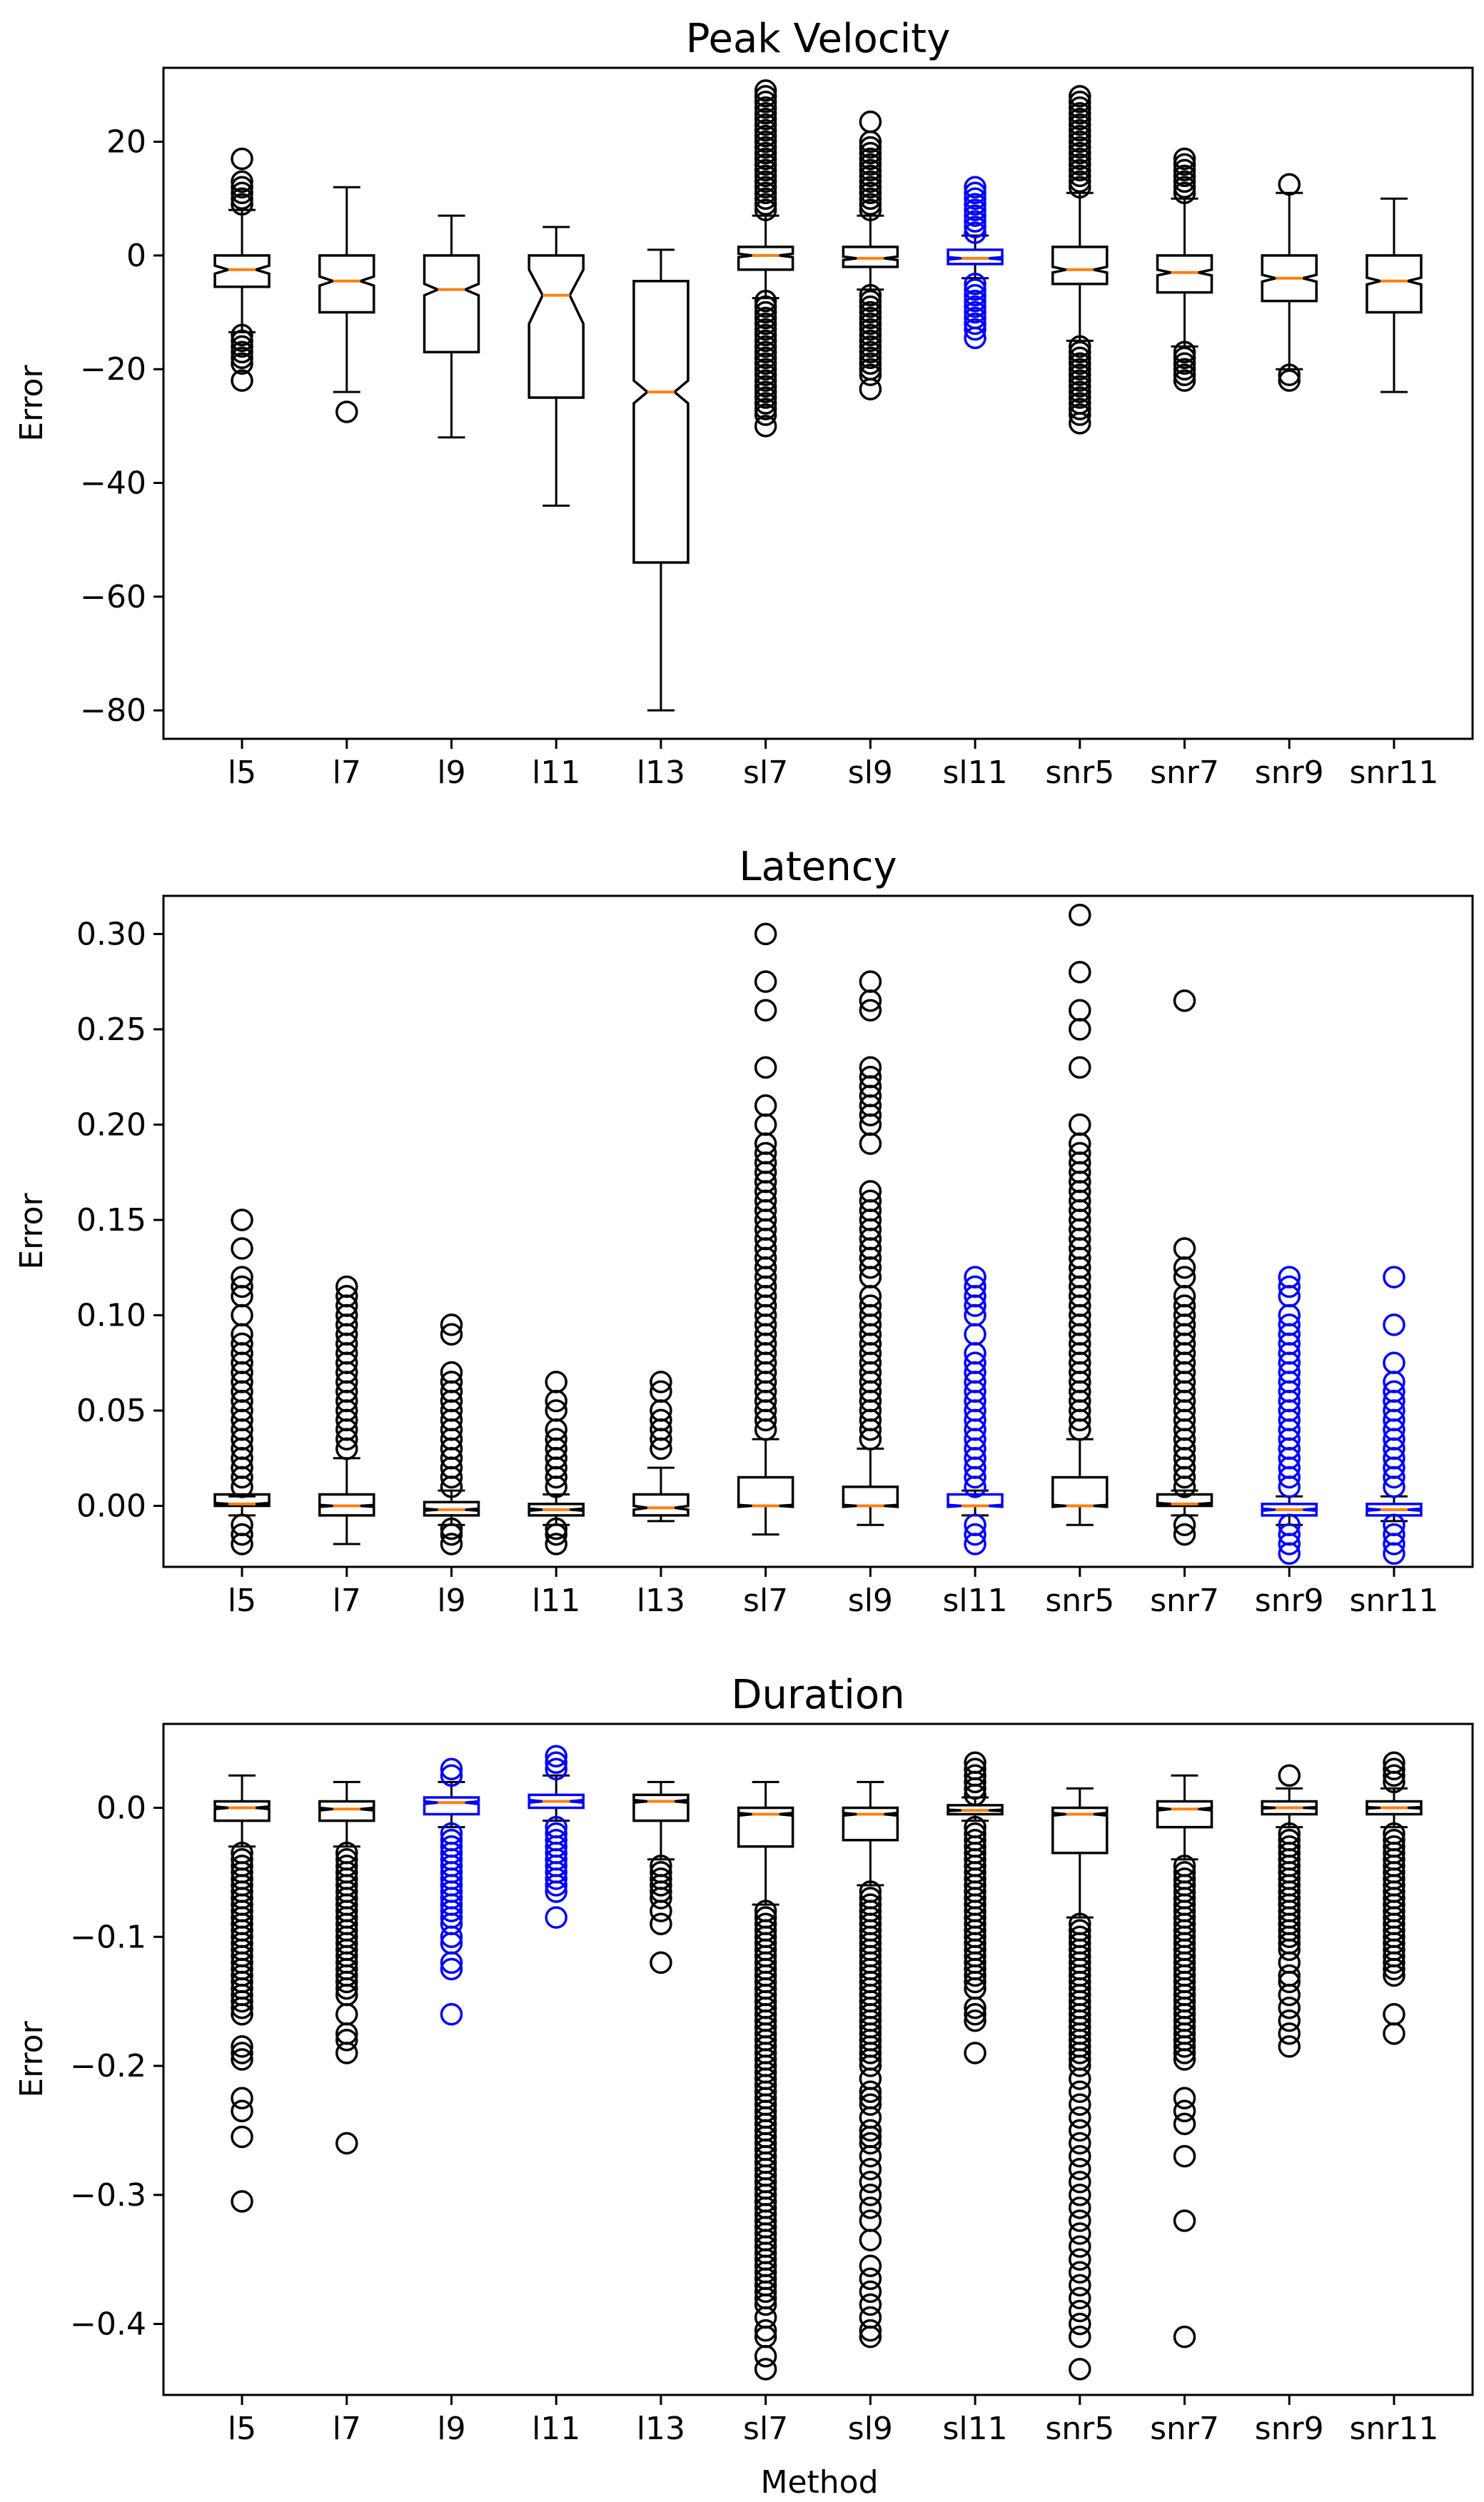 Image resolution: width=1484 pixels, height=2502 pixels. What do you see at coordinates (113, 597) in the screenshot?
I see `y-tick-label: −60` at bounding box center [113, 597].